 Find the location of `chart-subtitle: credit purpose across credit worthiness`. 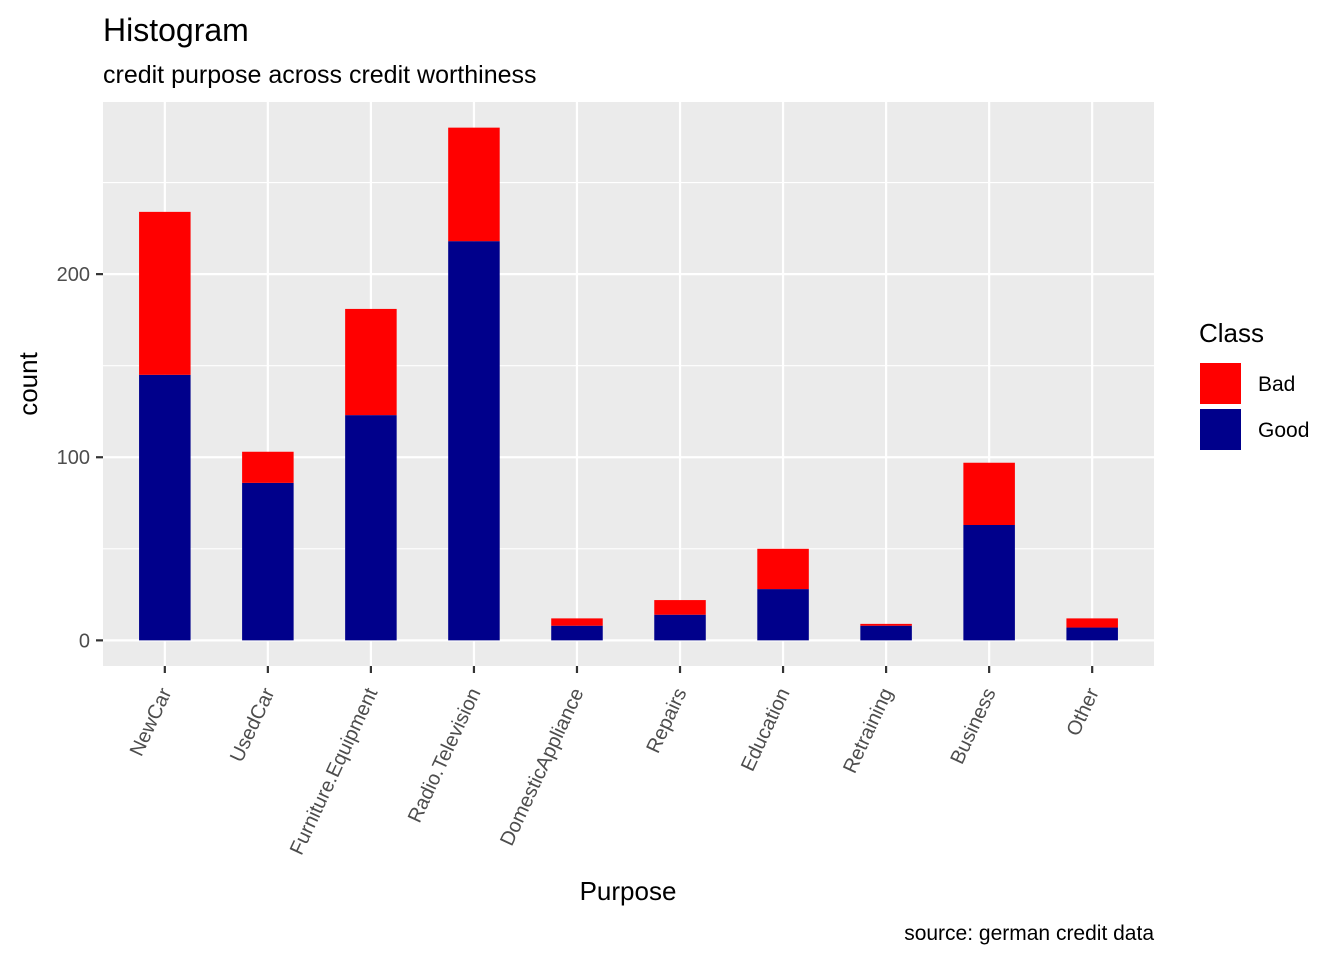

chart-subtitle: credit purpose across credit worthiness is located at coordinates (320, 75).